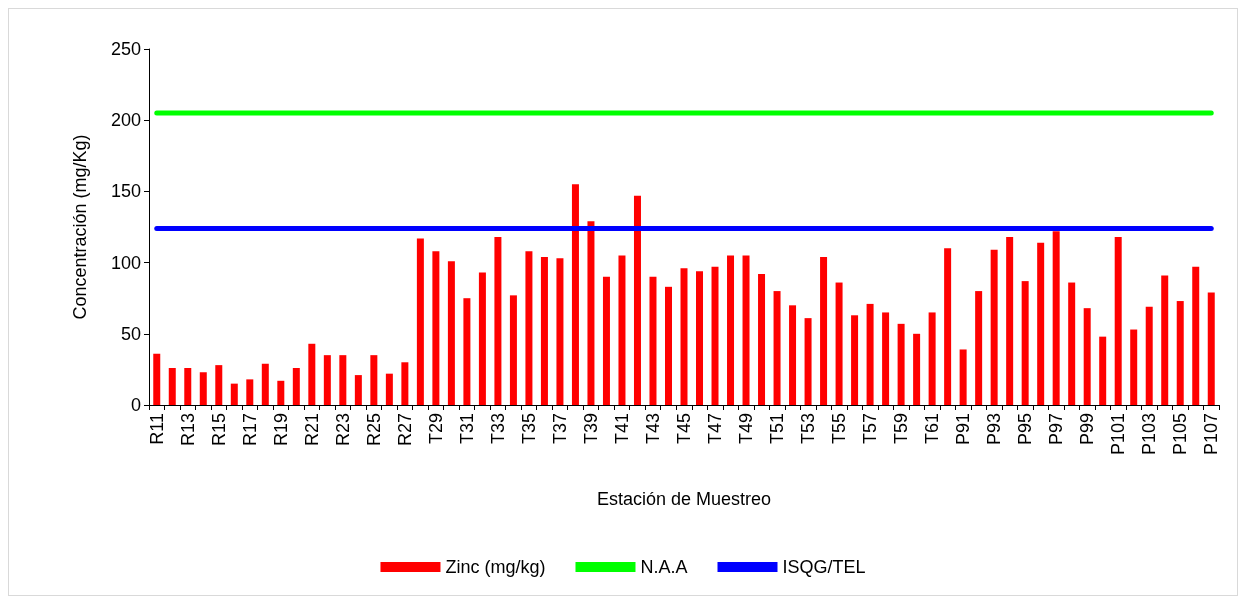 The height and width of the screenshot is (606, 1248). Describe the element at coordinates (621, 429) in the screenshot. I see `x-tick-label: T41` at that location.